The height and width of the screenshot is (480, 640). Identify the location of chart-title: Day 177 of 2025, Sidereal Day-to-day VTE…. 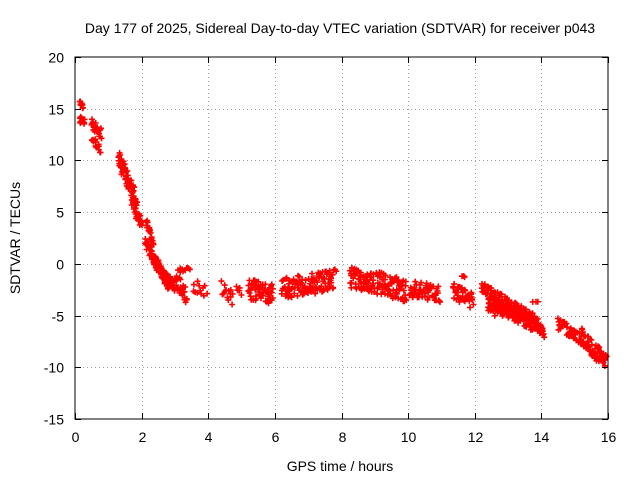
(340, 28).